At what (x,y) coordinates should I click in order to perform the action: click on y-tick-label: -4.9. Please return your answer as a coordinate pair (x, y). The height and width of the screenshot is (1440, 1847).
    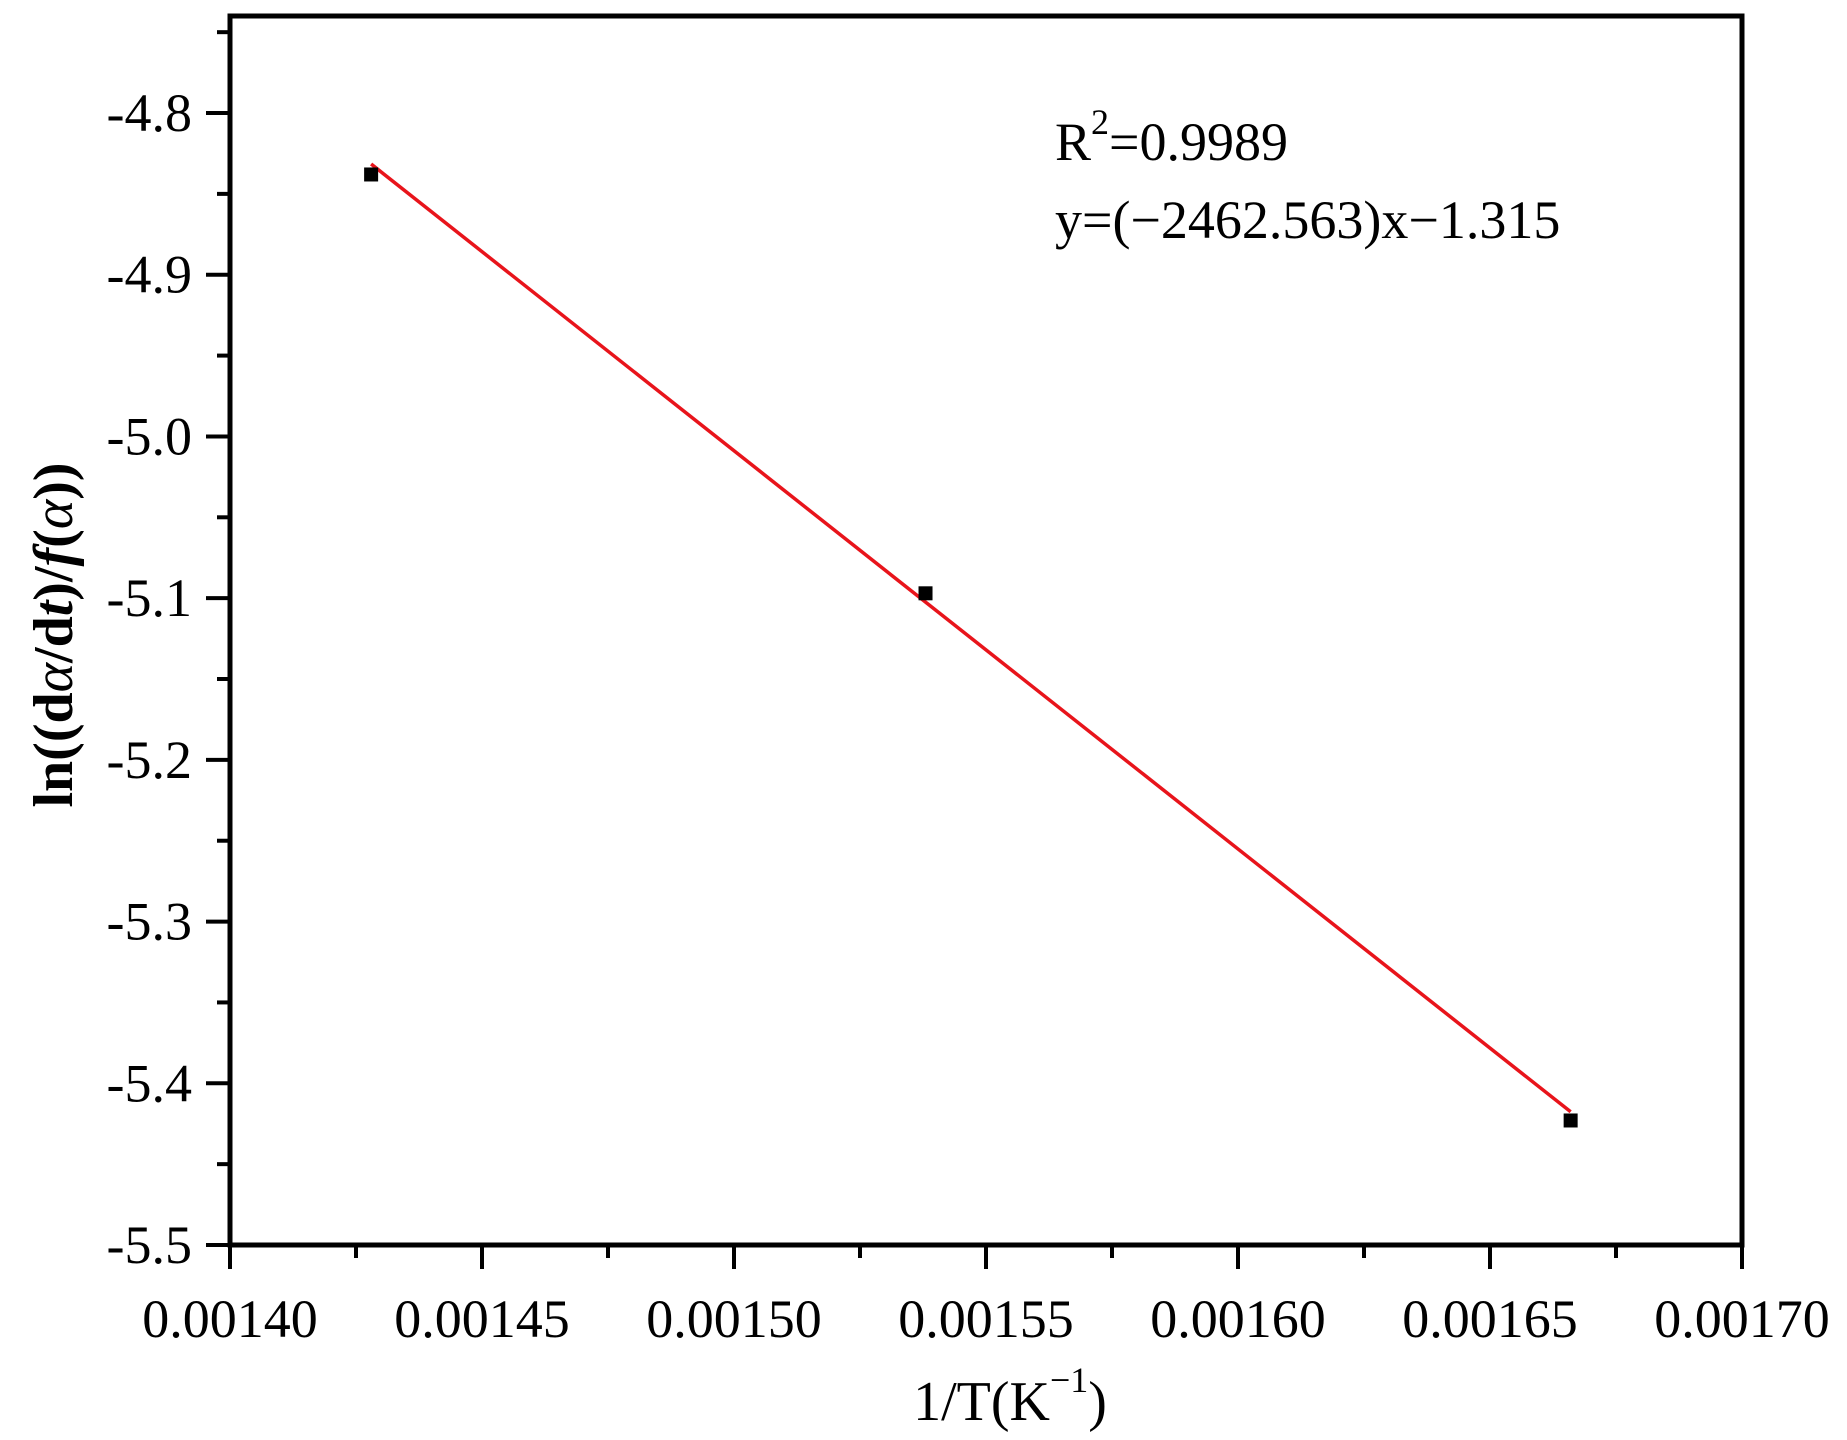
    Looking at the image, I should click on (149, 275).